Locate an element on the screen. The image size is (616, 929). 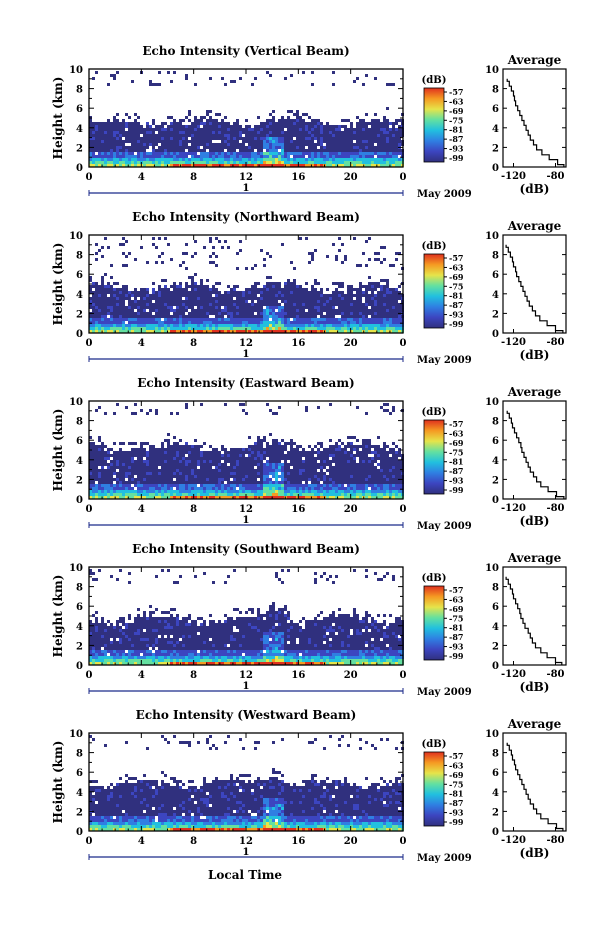
chart-title: Echo Intensity (Northward Beam) is located at coordinates (246, 217).